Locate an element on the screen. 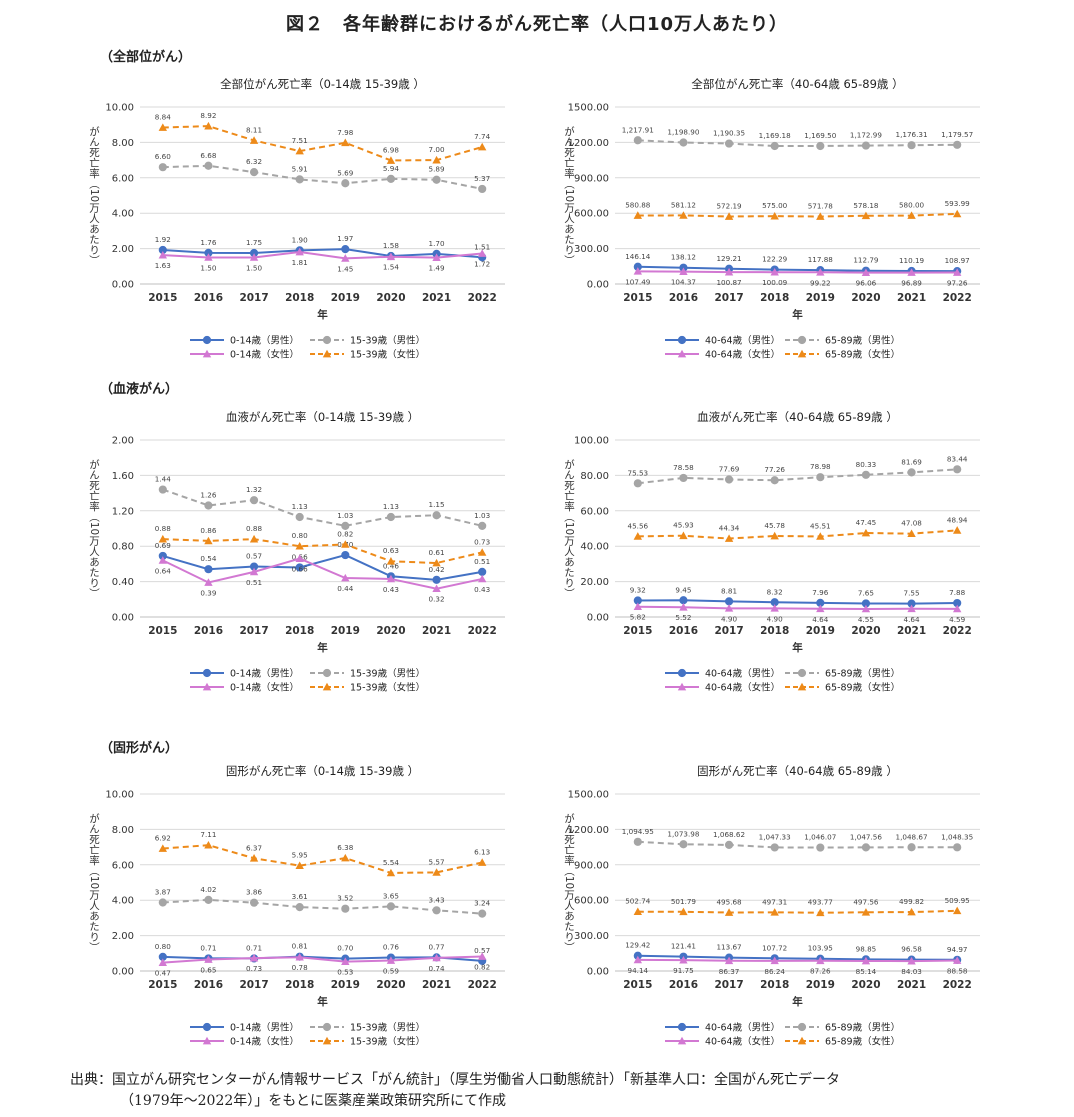  data-label: 501.79 is located at coordinates (684, 901).